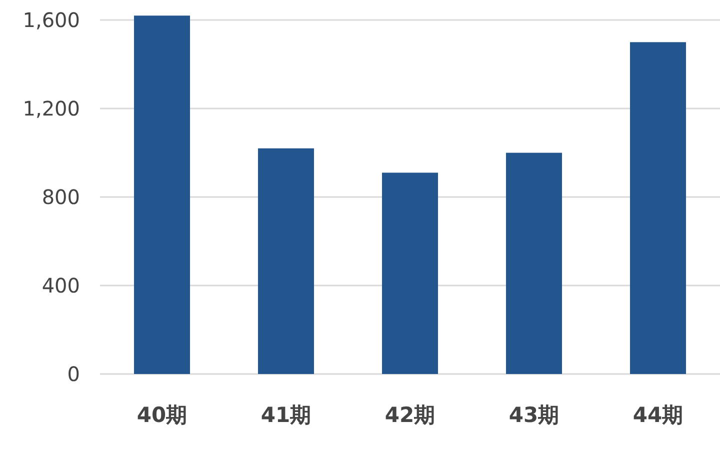  What do you see at coordinates (410, 415) in the screenshot?
I see `x-tick-label: 42期` at bounding box center [410, 415].